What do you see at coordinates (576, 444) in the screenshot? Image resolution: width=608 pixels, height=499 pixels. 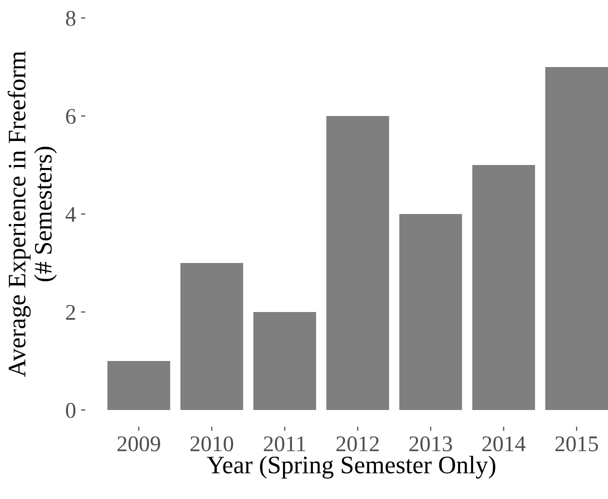 I see `x-tick-label: 2015` at bounding box center [576, 444].